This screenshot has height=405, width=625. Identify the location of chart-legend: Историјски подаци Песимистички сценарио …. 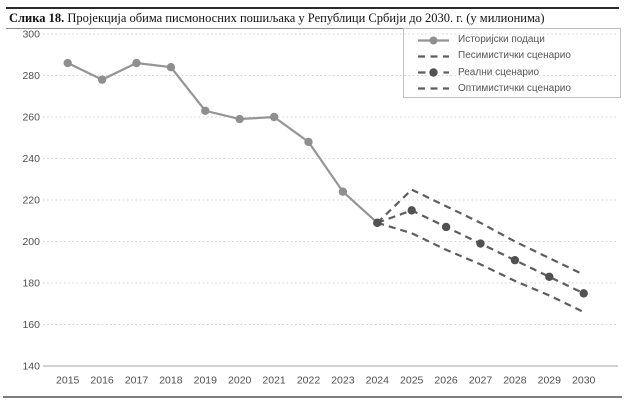
(512, 63).